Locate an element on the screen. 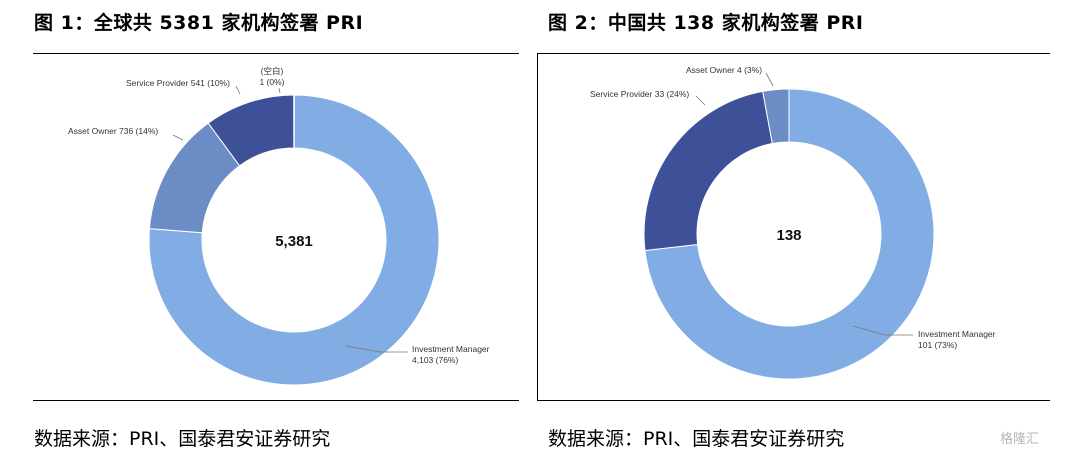 The width and height of the screenshot is (1080, 455). figure-1-bottom-rule is located at coordinates (276, 400).